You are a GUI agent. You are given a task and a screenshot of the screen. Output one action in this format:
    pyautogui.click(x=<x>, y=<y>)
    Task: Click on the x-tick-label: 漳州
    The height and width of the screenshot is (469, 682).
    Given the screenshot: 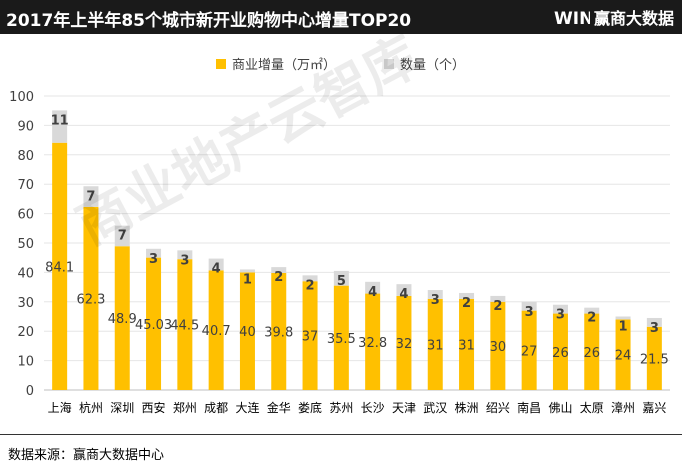 What is the action you would take?
    pyautogui.click(x=623, y=407)
    